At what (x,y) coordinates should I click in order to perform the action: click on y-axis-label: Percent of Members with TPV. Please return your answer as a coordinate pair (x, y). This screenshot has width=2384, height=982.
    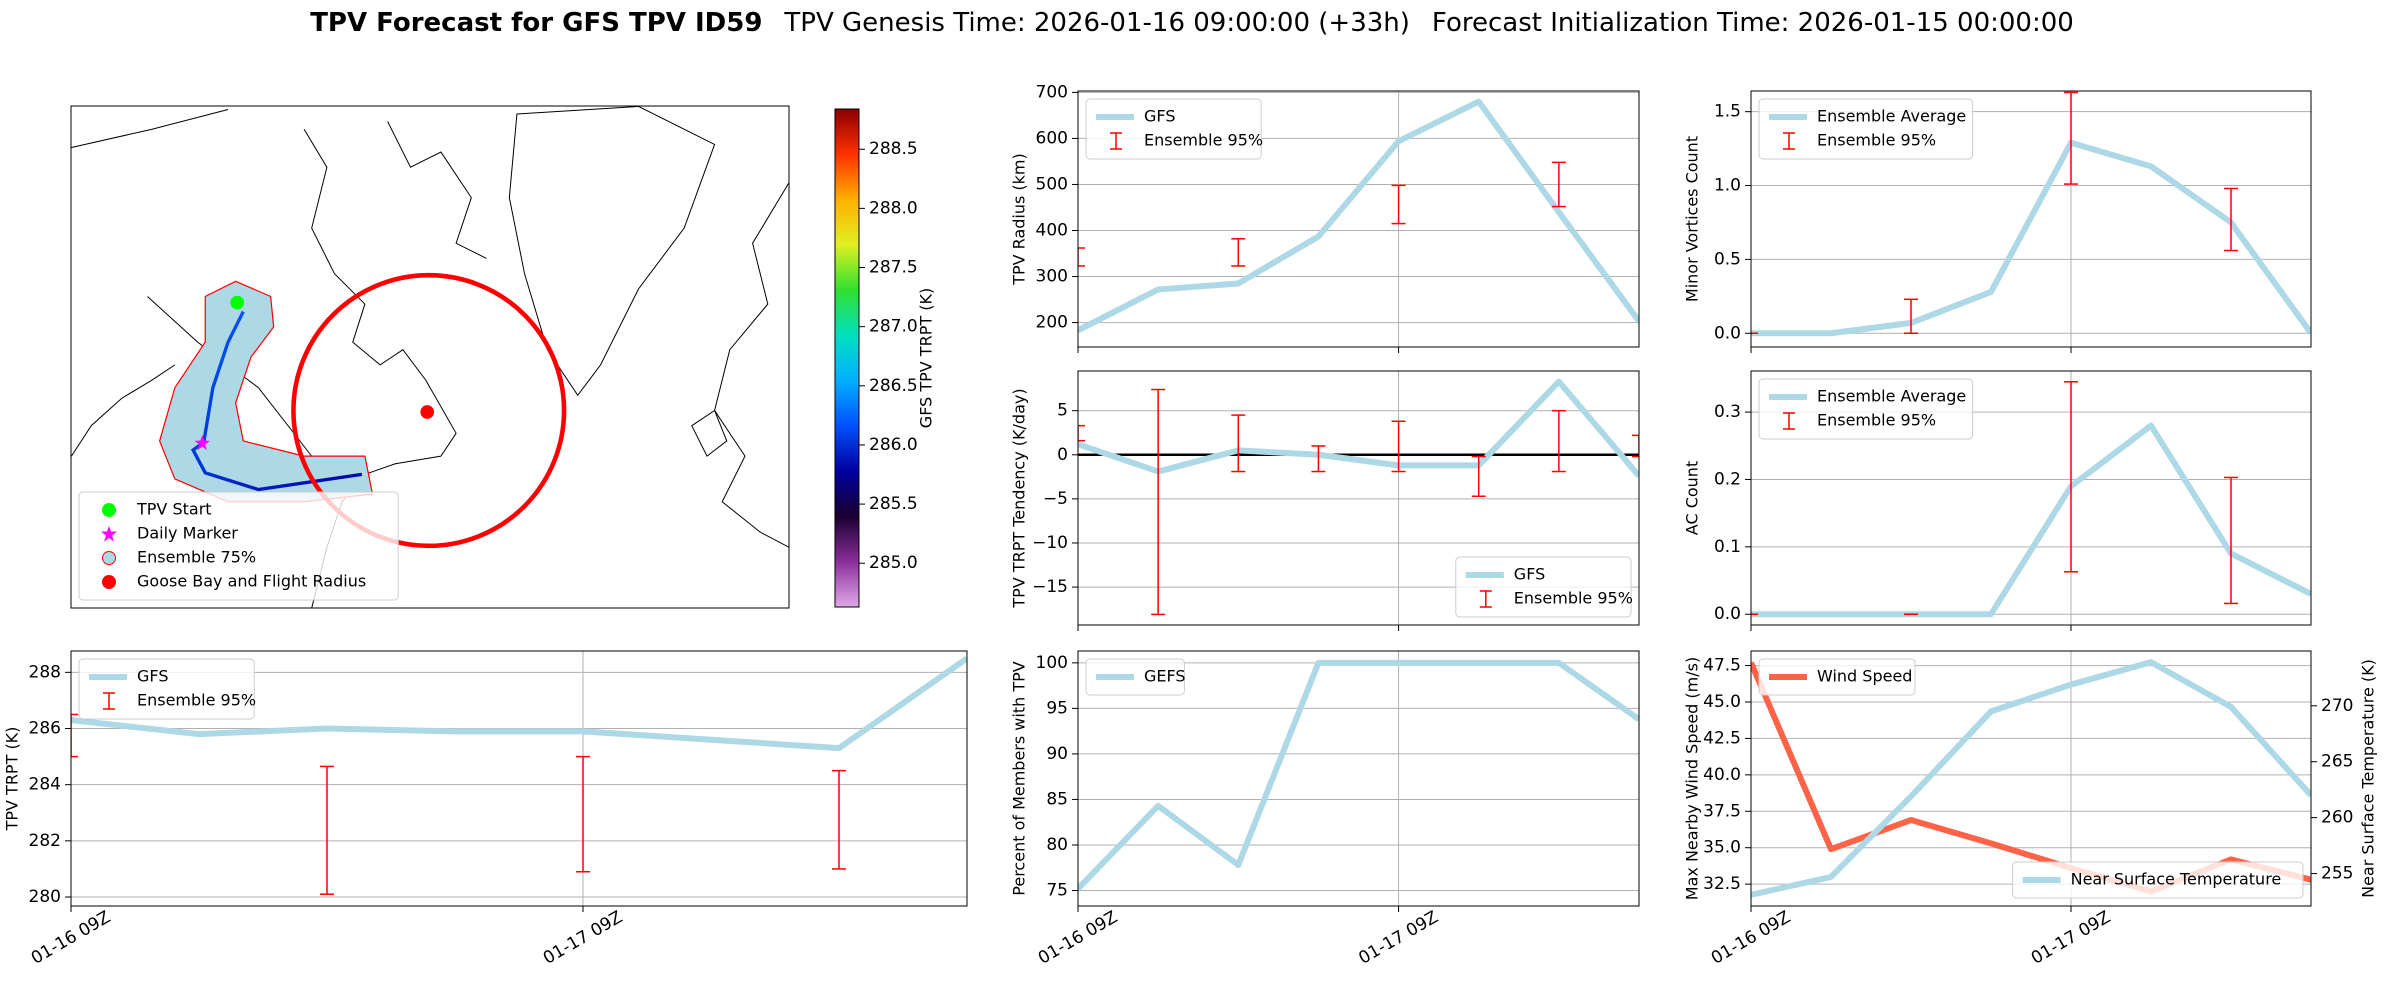
    Looking at the image, I should click on (1019, 778).